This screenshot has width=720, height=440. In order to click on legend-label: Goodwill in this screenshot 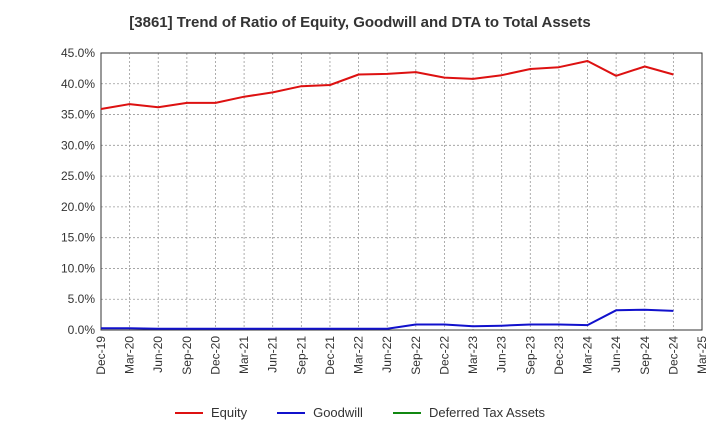, I will do `click(338, 412)`.